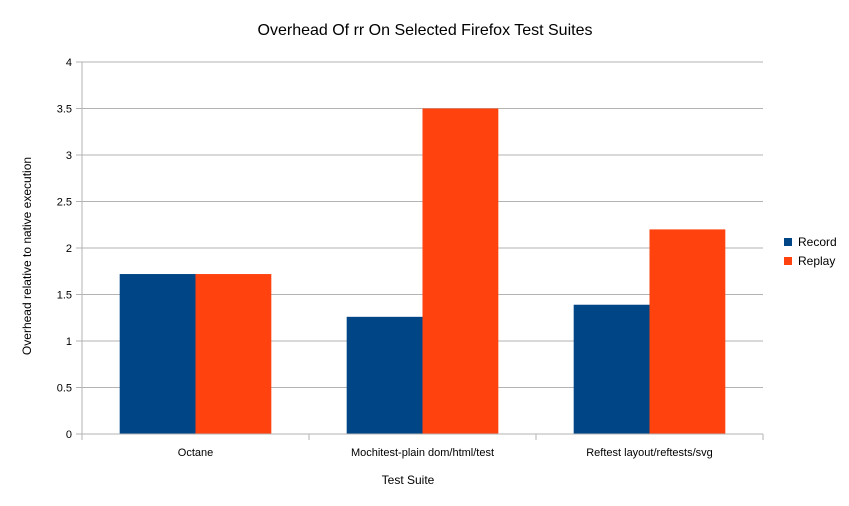  I want to click on y-tick-label: 3, so click(69, 156).